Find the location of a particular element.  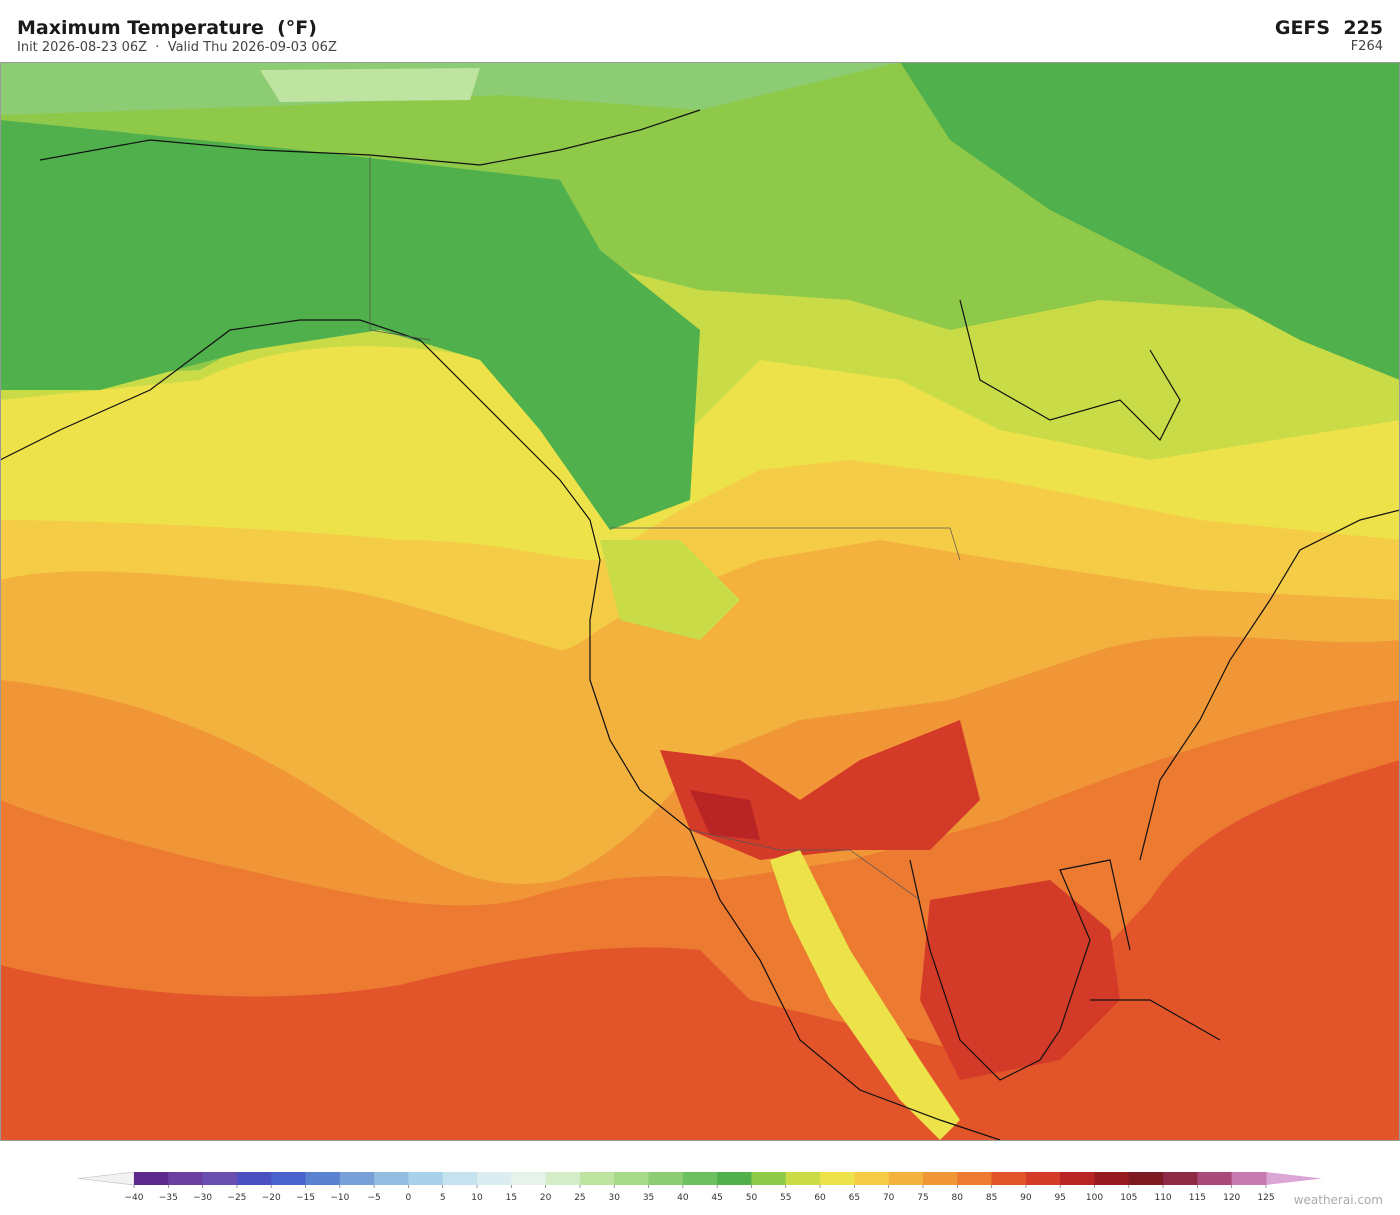

colorbar-tick-label: 95 is located at coordinates (1059, 1198).